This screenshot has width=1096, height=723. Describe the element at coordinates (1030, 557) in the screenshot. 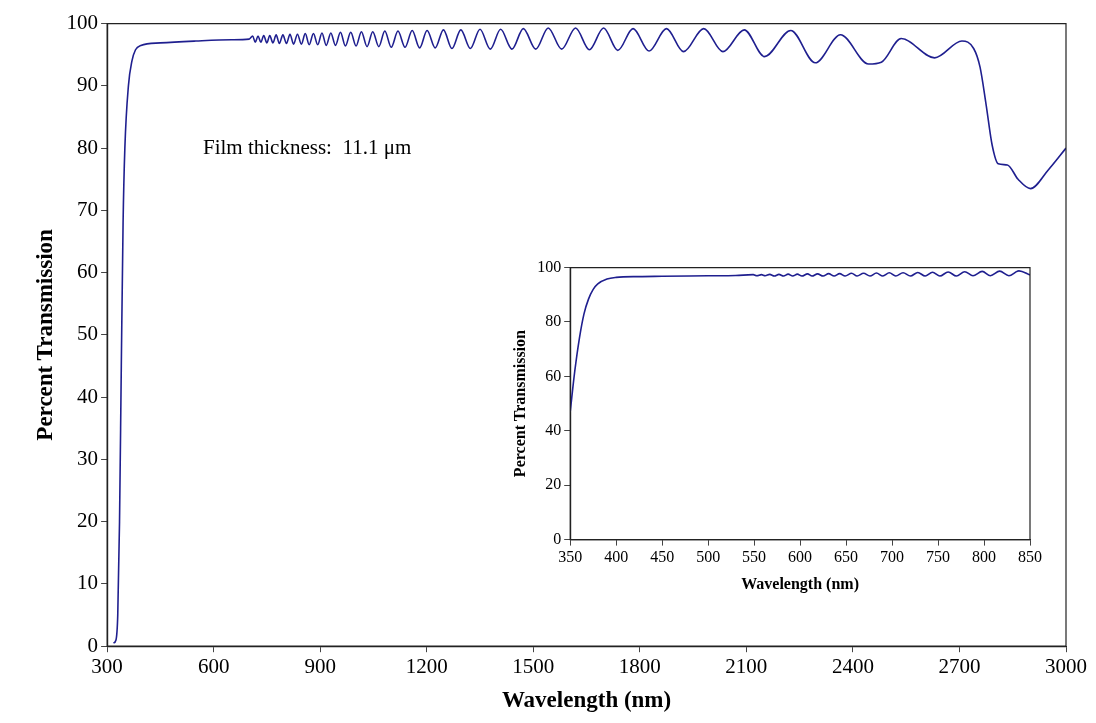

I see `x-tick-label: 850` at that location.